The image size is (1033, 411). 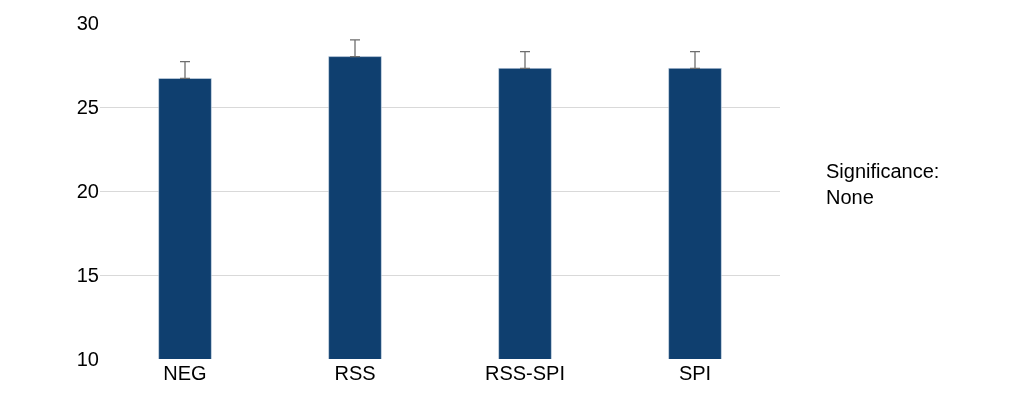 What do you see at coordinates (525, 373) in the screenshot?
I see `x-tick-label: RSS-SPI` at bounding box center [525, 373].